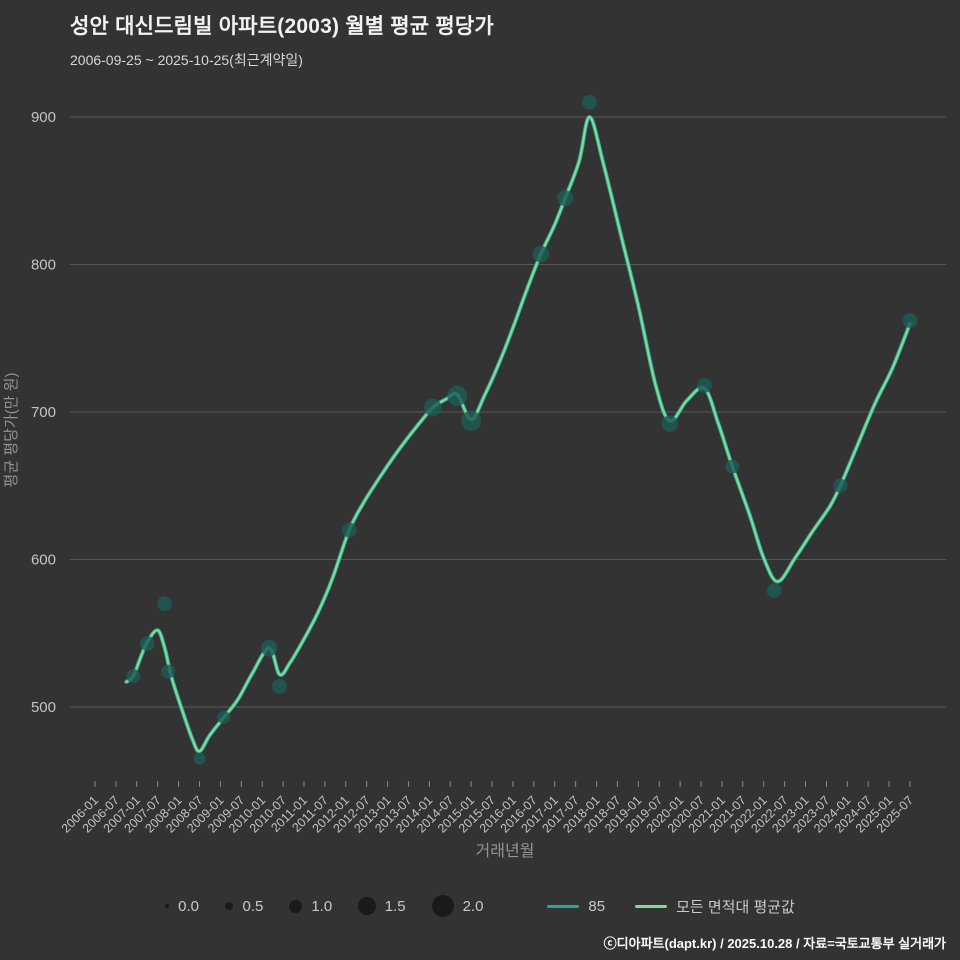  Describe the element at coordinates (43, 117) in the screenshot. I see `y-tick-label: 900` at that location.